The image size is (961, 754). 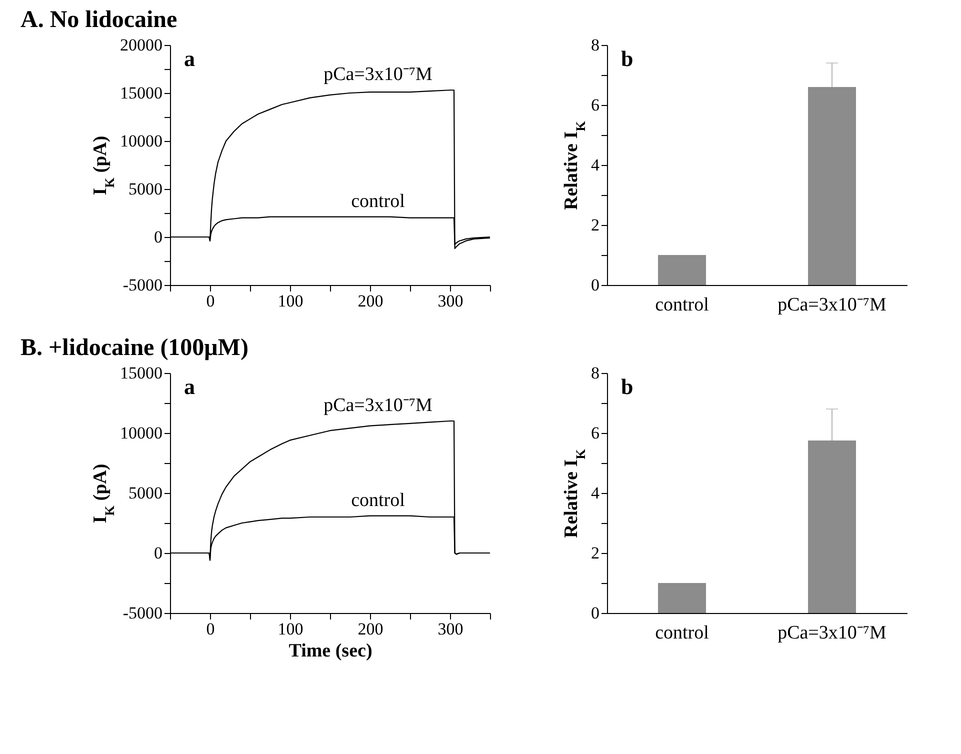 What do you see at coordinates (330, 651) in the screenshot?
I see `x-axis-title: Time (sec)` at bounding box center [330, 651].